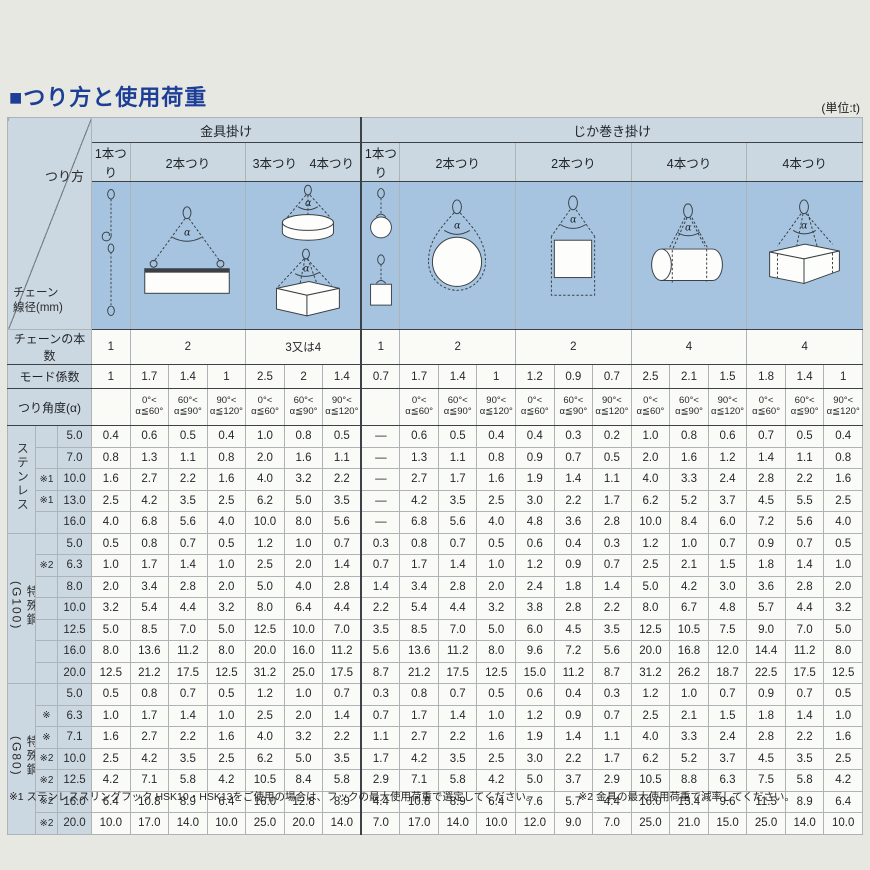 The image size is (870, 870). Describe the element at coordinates (612, 801) in the screenshot. I see `load-value: 4.4` at that location.